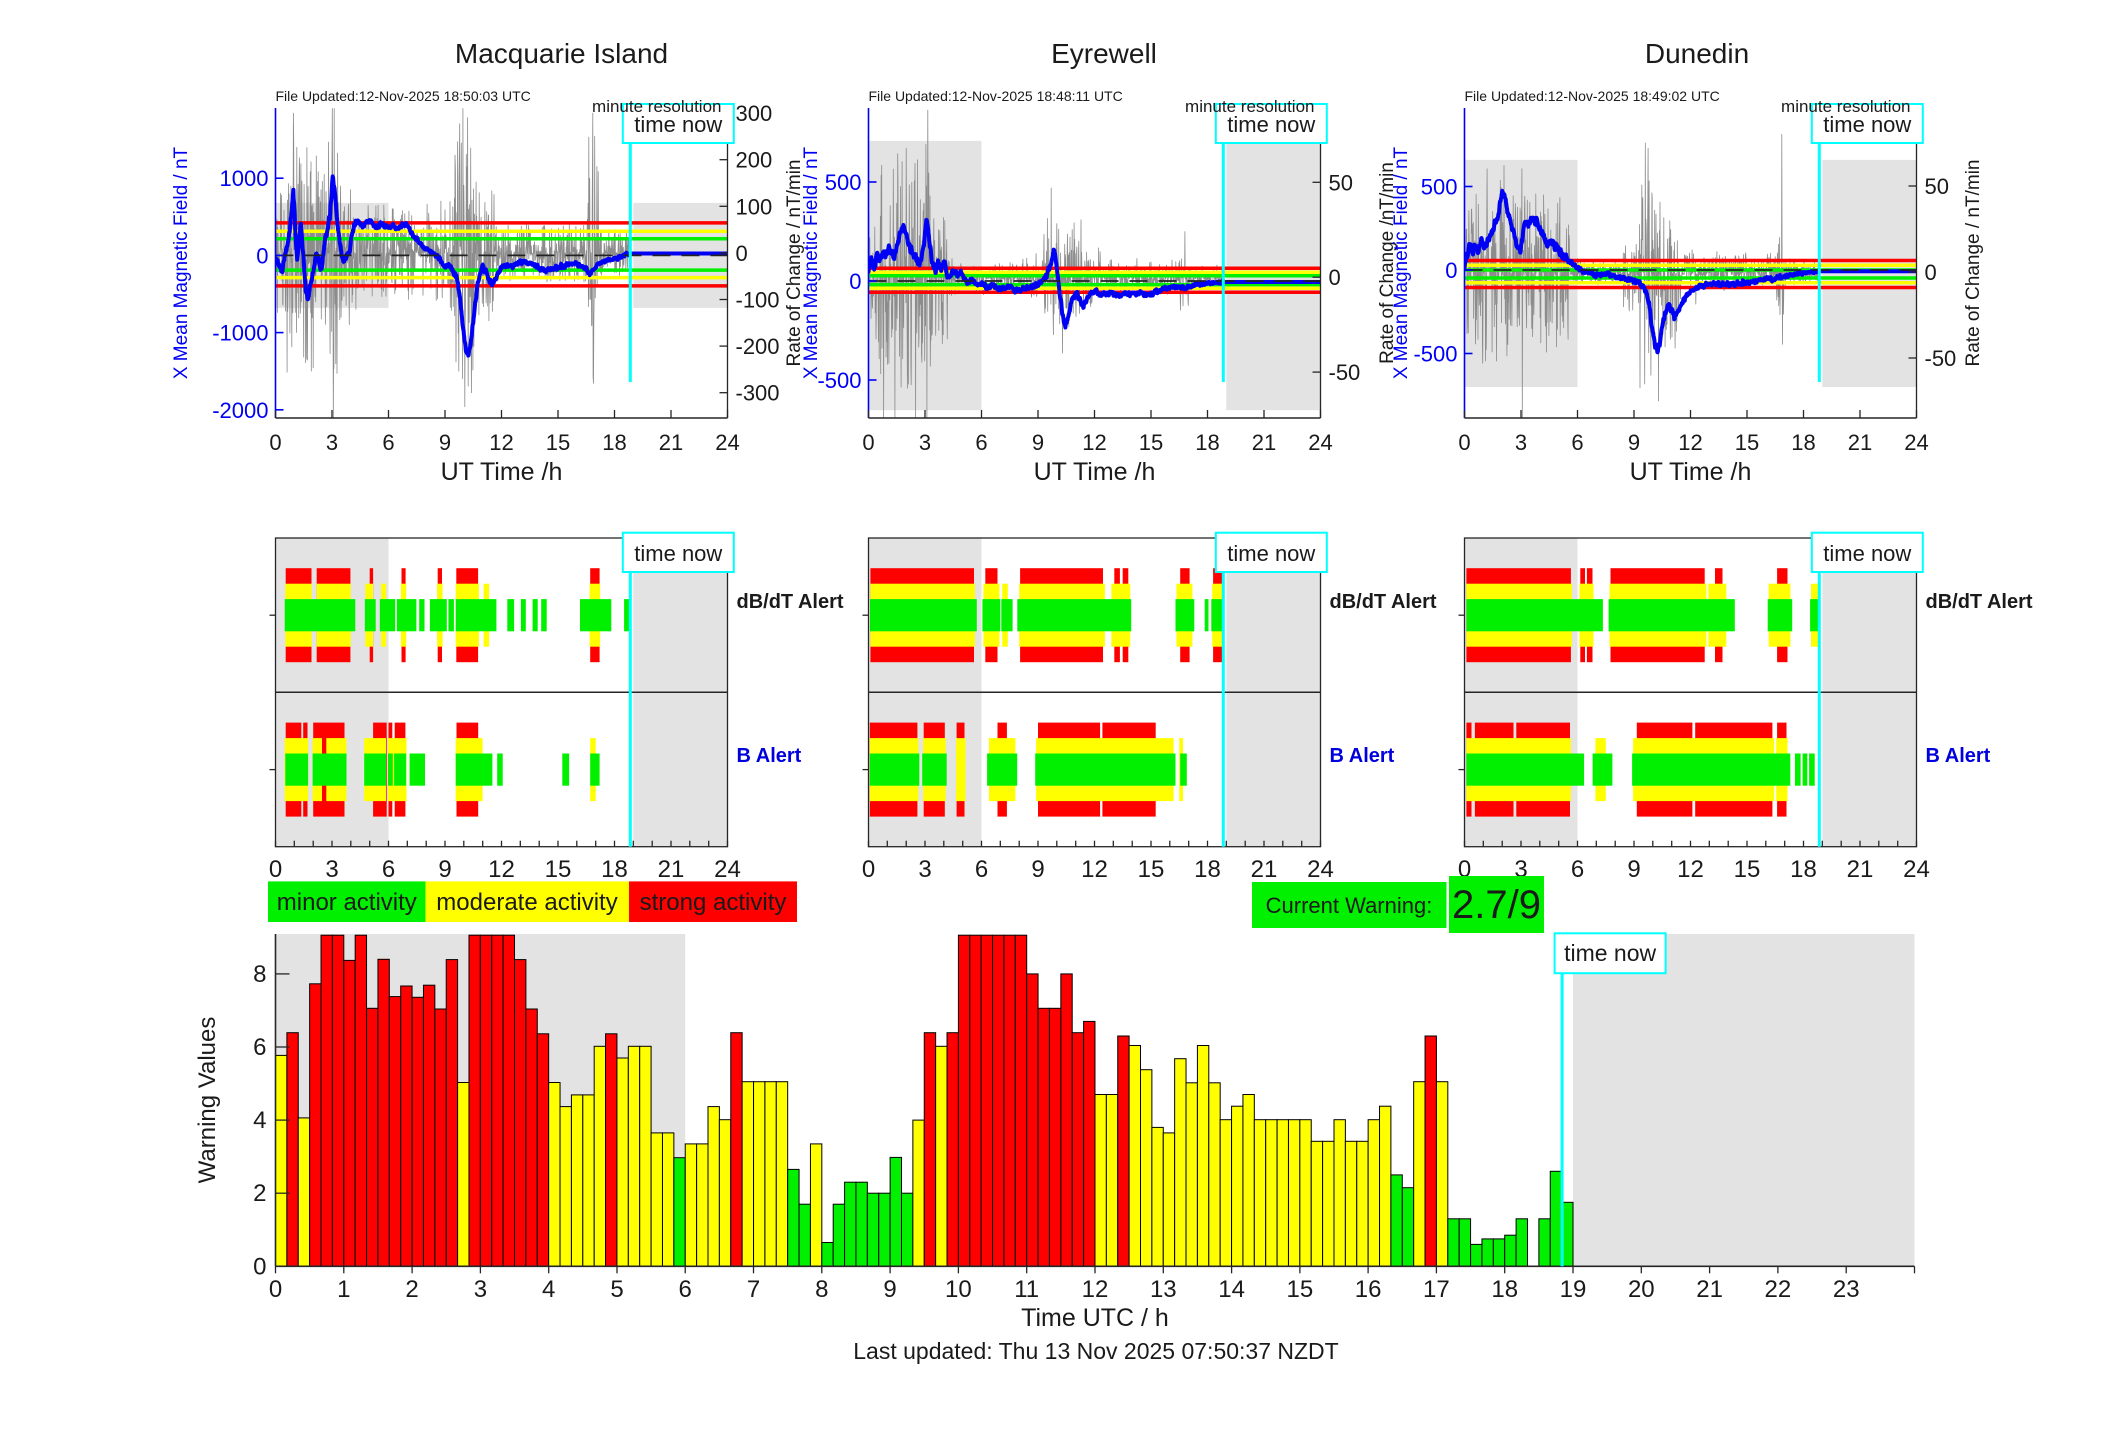 The width and height of the screenshot is (2117, 1437). Describe the element at coordinates (207, 1100) in the screenshot. I see `svg-text: Warning Values` at that location.